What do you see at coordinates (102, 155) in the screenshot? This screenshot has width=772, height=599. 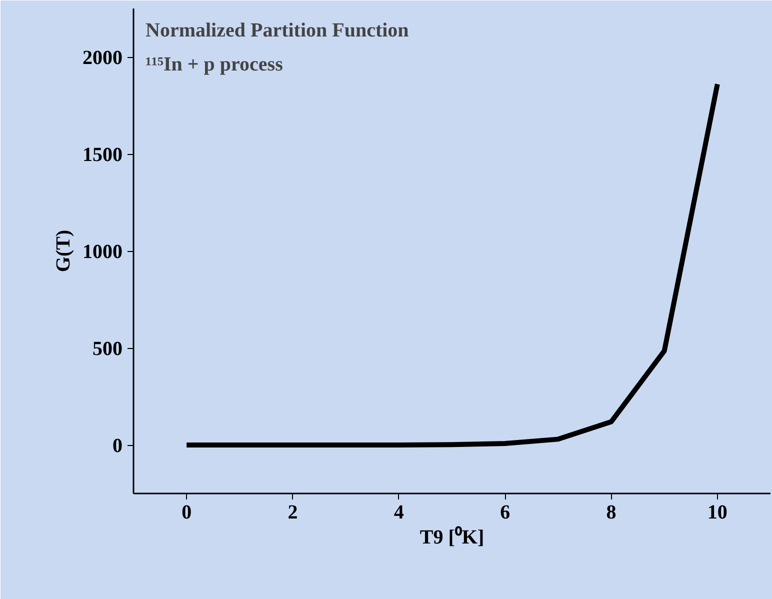 I see `y-tick-label: 1500` at bounding box center [102, 155].